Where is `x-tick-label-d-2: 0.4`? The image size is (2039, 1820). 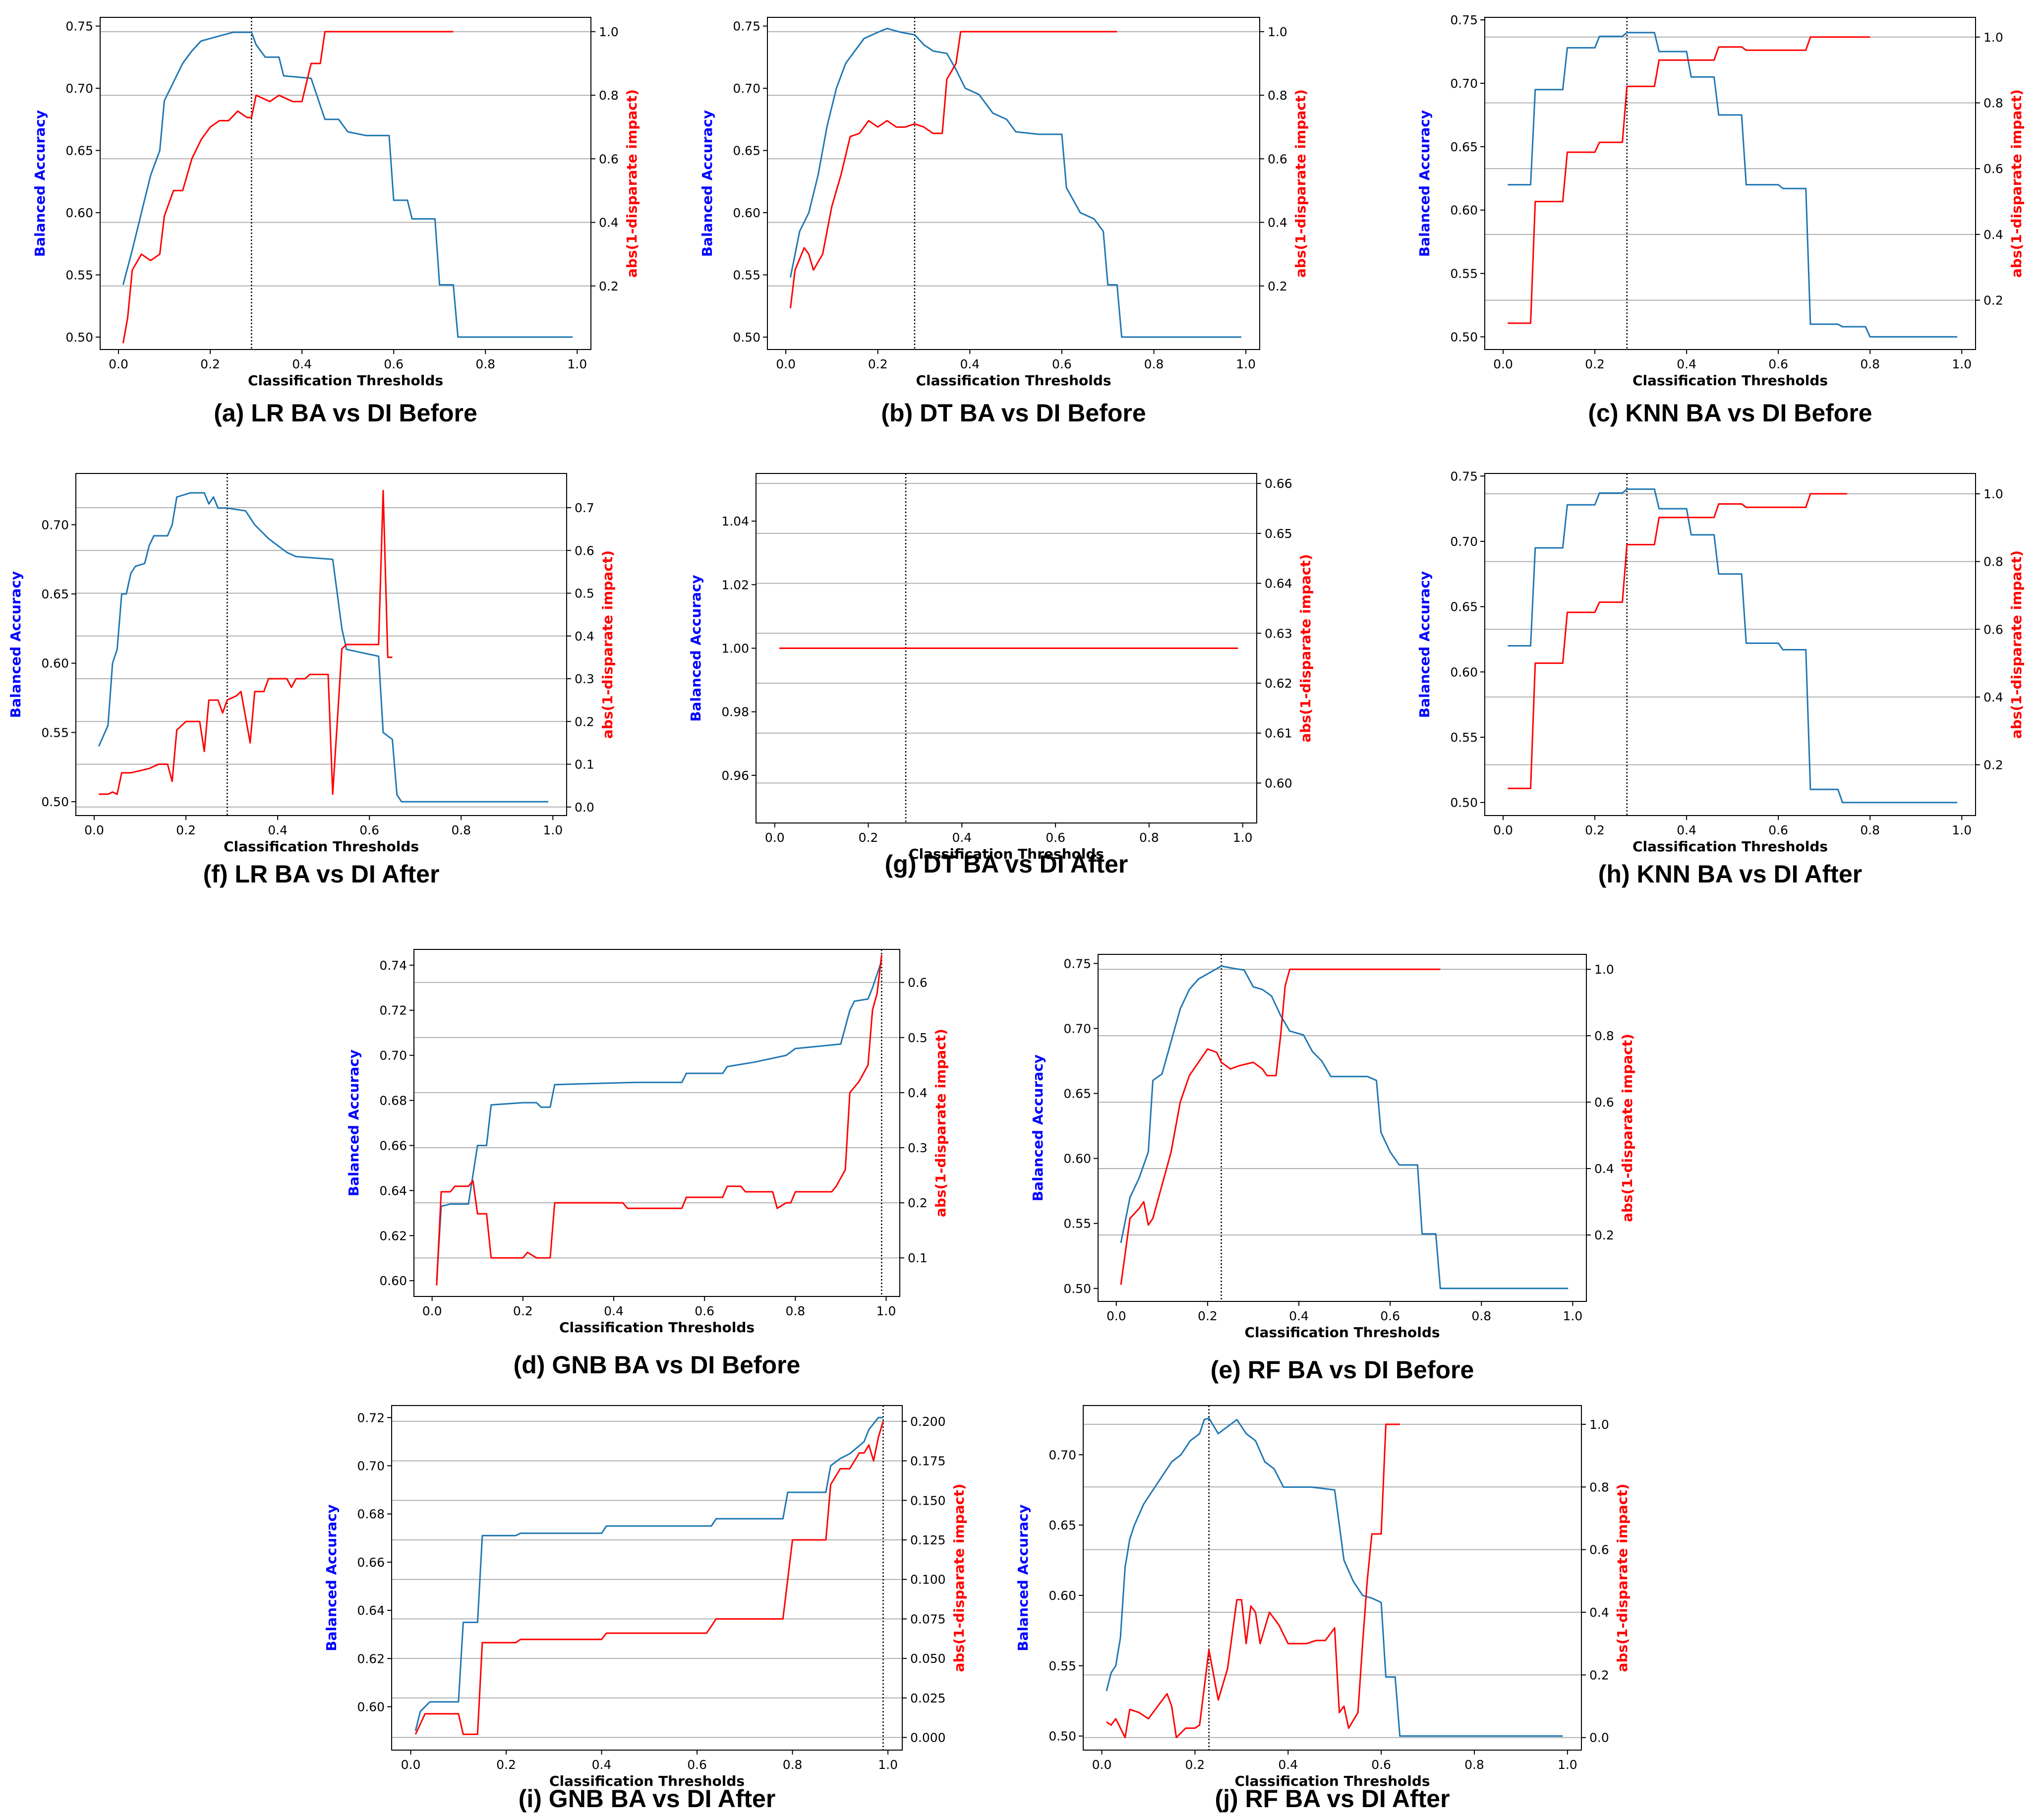 x-tick-label-d-2: 0.4 is located at coordinates (614, 1311).